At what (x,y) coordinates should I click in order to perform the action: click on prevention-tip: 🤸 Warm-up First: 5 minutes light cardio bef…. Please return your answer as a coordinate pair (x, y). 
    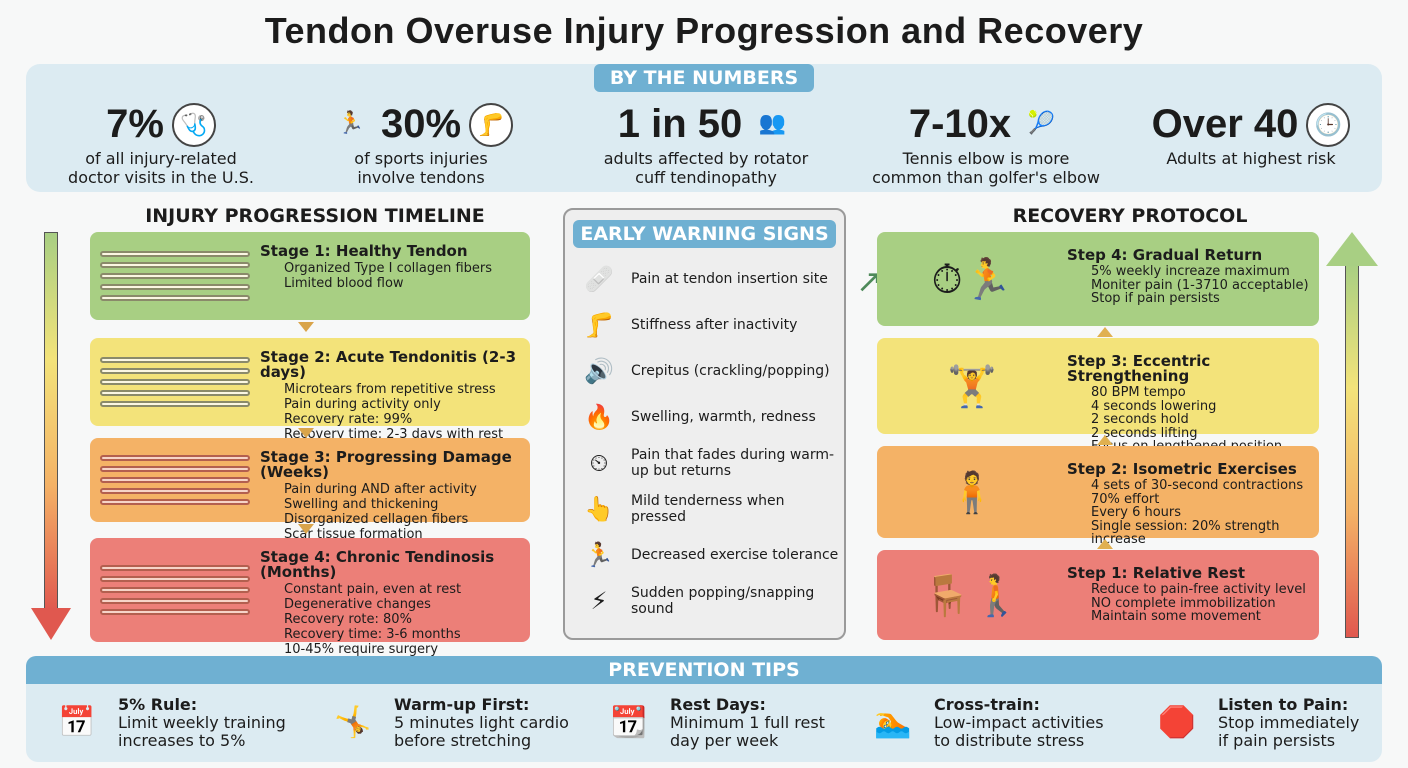
    Looking at the image, I should click on (447, 723).